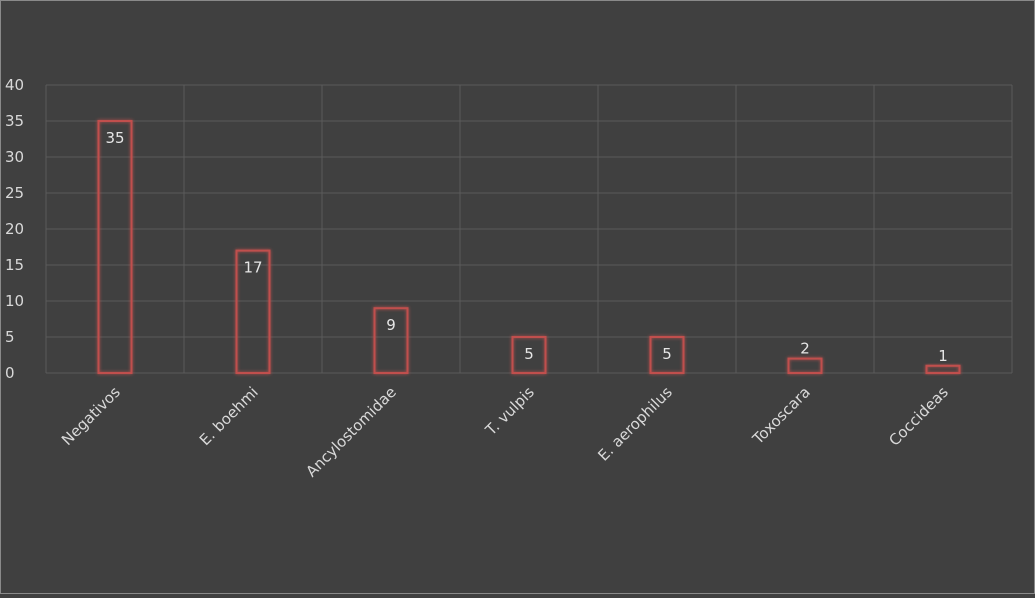  Describe the element at coordinates (252, 268) in the screenshot. I see `data-label: 17` at that location.